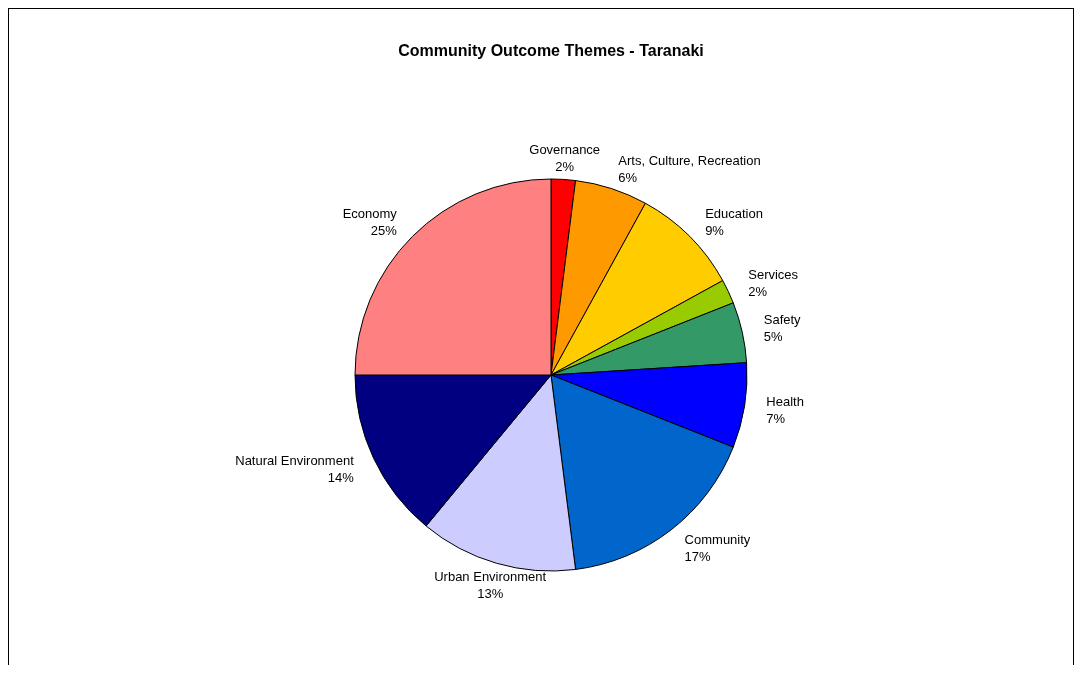  I want to click on slice-label: Governance, so click(565, 150).